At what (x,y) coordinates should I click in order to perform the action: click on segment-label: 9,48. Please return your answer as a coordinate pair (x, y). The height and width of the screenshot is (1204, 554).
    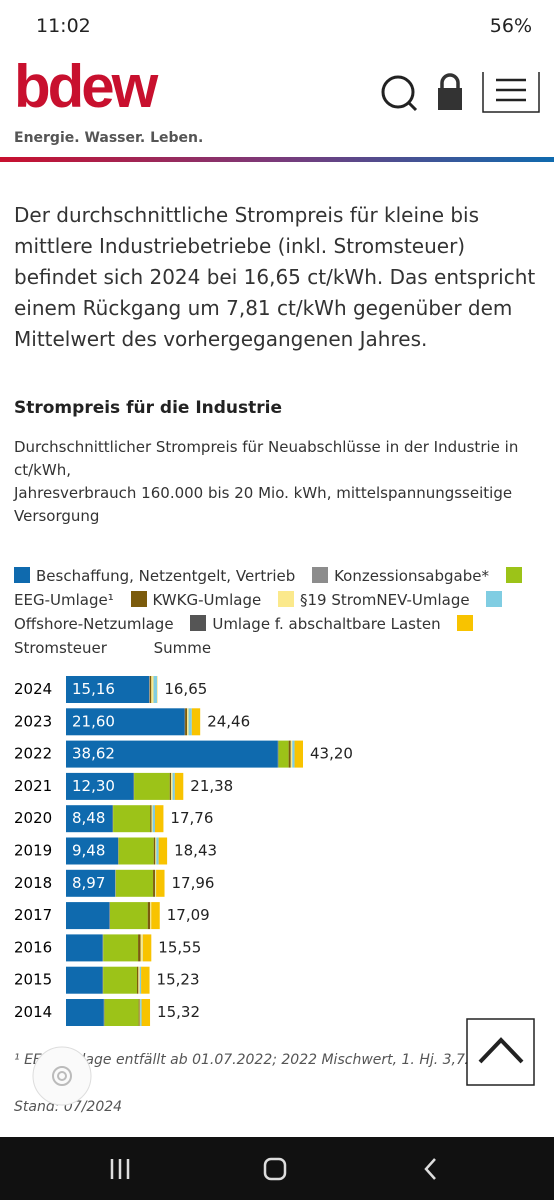
    Looking at the image, I should click on (88, 851).